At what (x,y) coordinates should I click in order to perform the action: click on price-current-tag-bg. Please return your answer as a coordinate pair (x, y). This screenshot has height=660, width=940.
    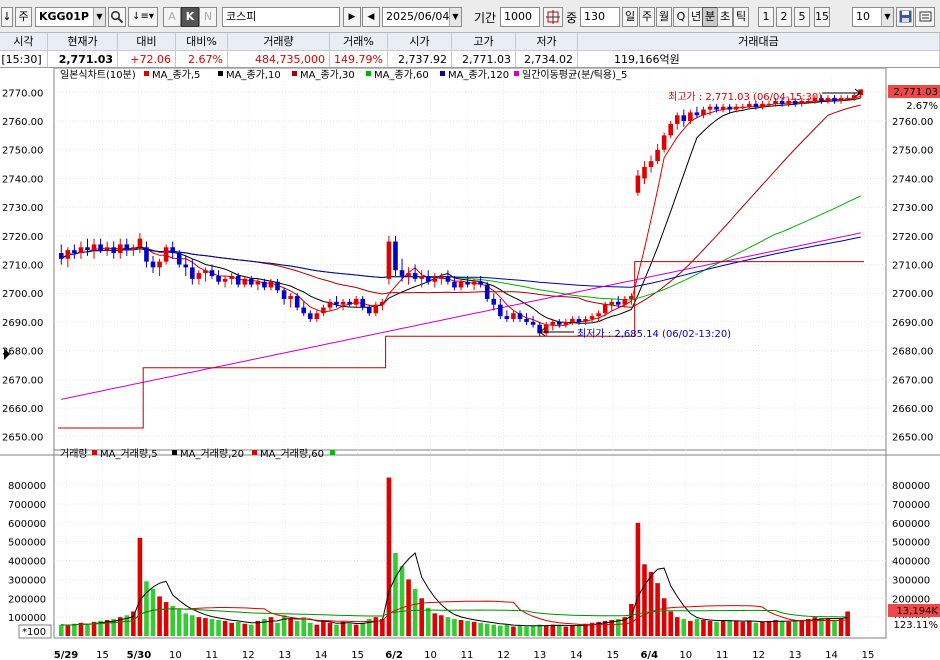
    Looking at the image, I should click on (914, 91).